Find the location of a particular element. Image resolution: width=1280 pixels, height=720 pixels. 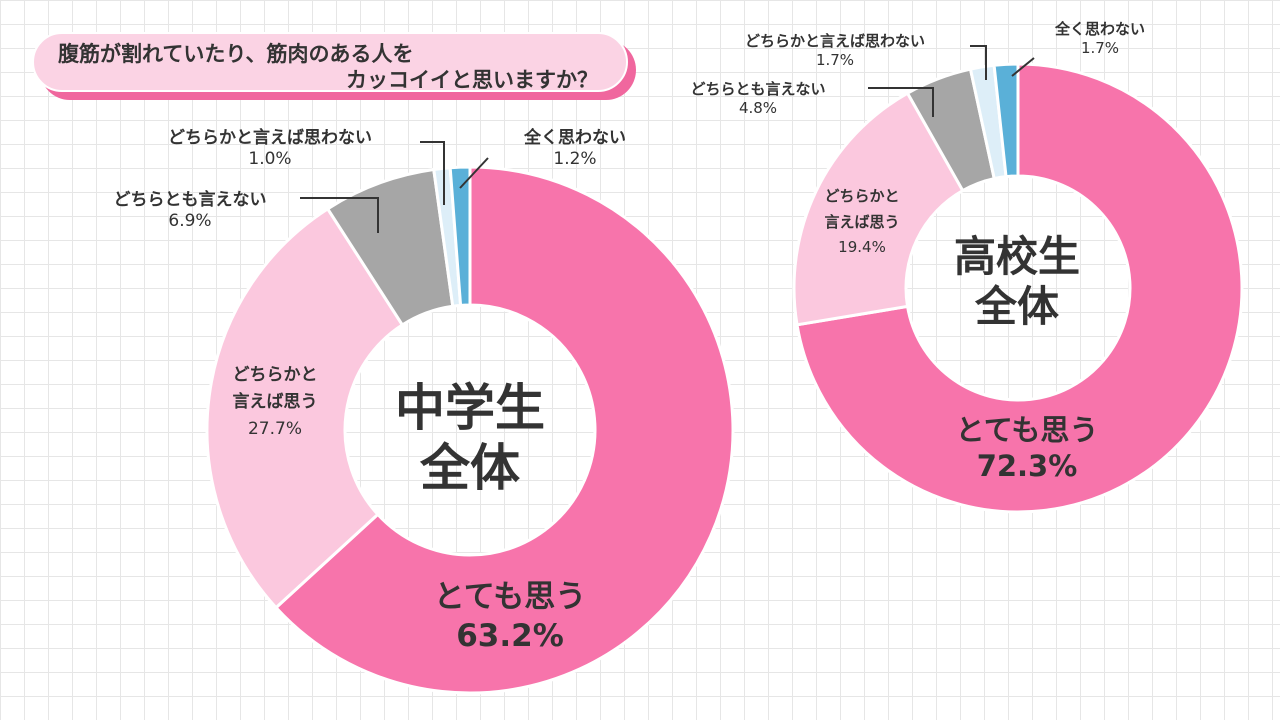

chart1-label-dochiratomo: どちらとも言えない 6.9% is located at coordinates (190, 211).